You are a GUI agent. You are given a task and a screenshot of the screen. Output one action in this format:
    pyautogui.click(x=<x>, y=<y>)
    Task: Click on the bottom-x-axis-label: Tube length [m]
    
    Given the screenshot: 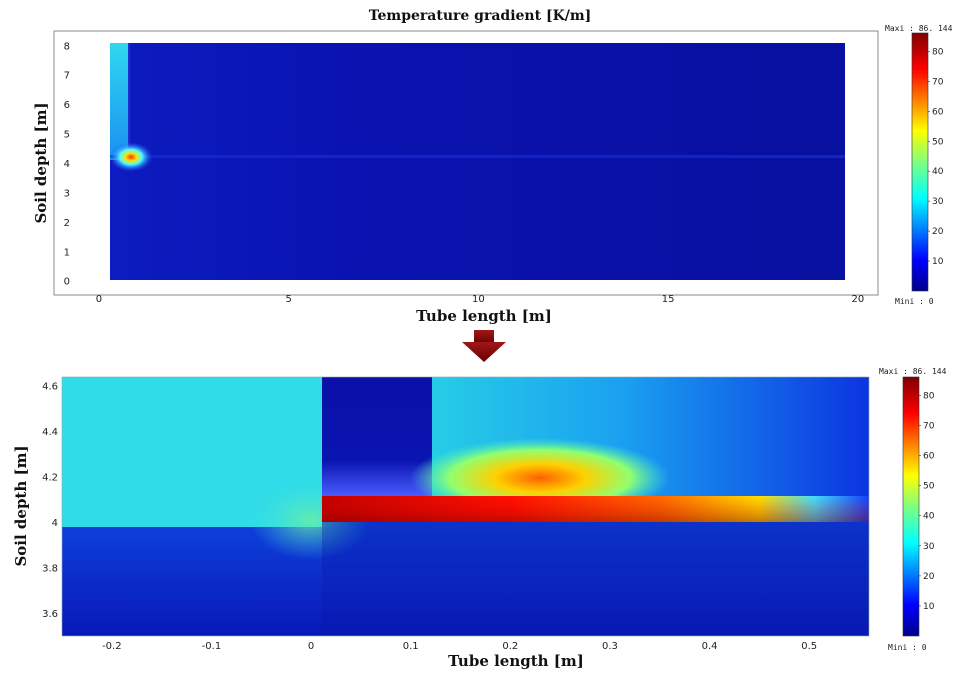 What is the action you would take?
    pyautogui.click(x=516, y=661)
    